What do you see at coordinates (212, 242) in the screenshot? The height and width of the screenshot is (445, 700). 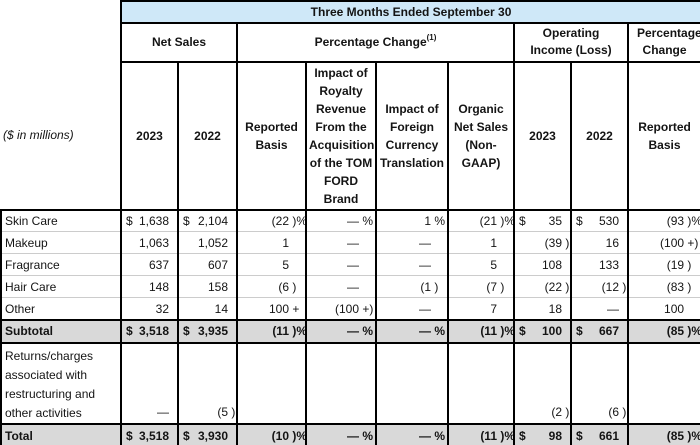 I see `cell-number: 1,052` at bounding box center [212, 242].